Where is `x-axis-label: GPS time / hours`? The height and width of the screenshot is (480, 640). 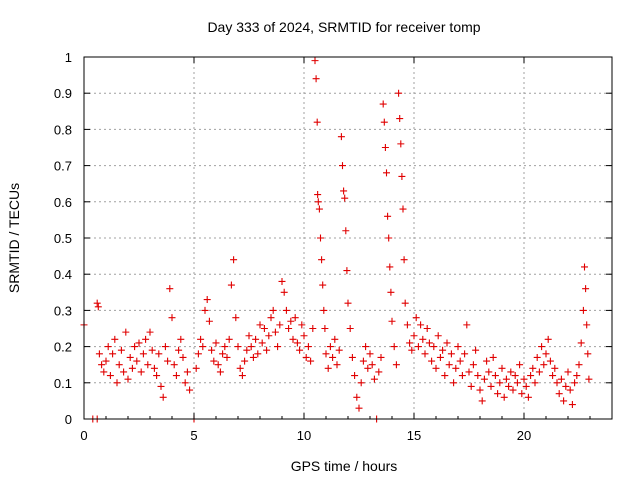 x-axis-label: GPS time / hours is located at coordinates (344, 466).